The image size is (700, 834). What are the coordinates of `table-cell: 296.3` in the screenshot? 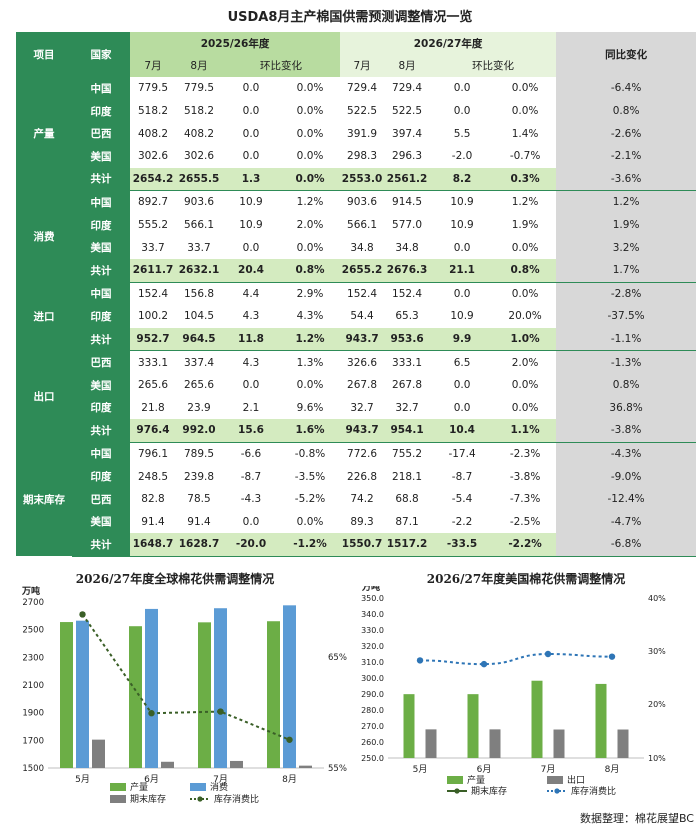 It's located at (407, 156).